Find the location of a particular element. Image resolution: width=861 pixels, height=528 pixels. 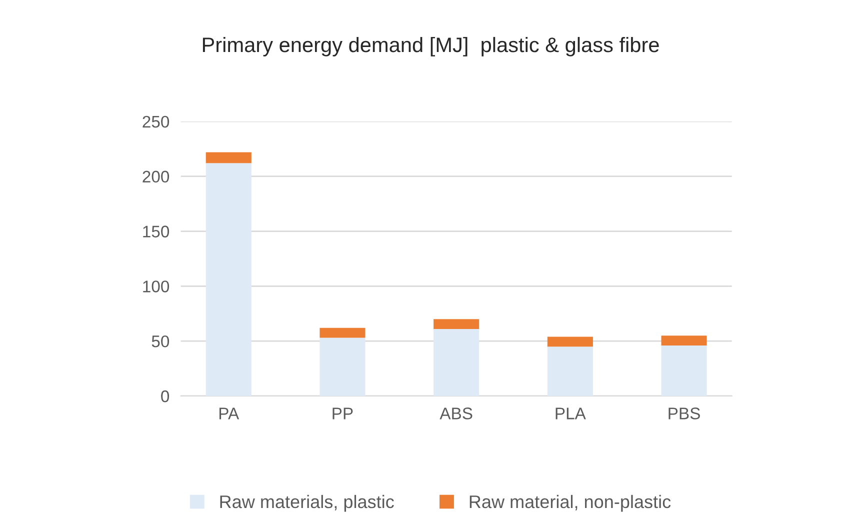

legend-label: Raw material, non-plastic is located at coordinates (570, 503).